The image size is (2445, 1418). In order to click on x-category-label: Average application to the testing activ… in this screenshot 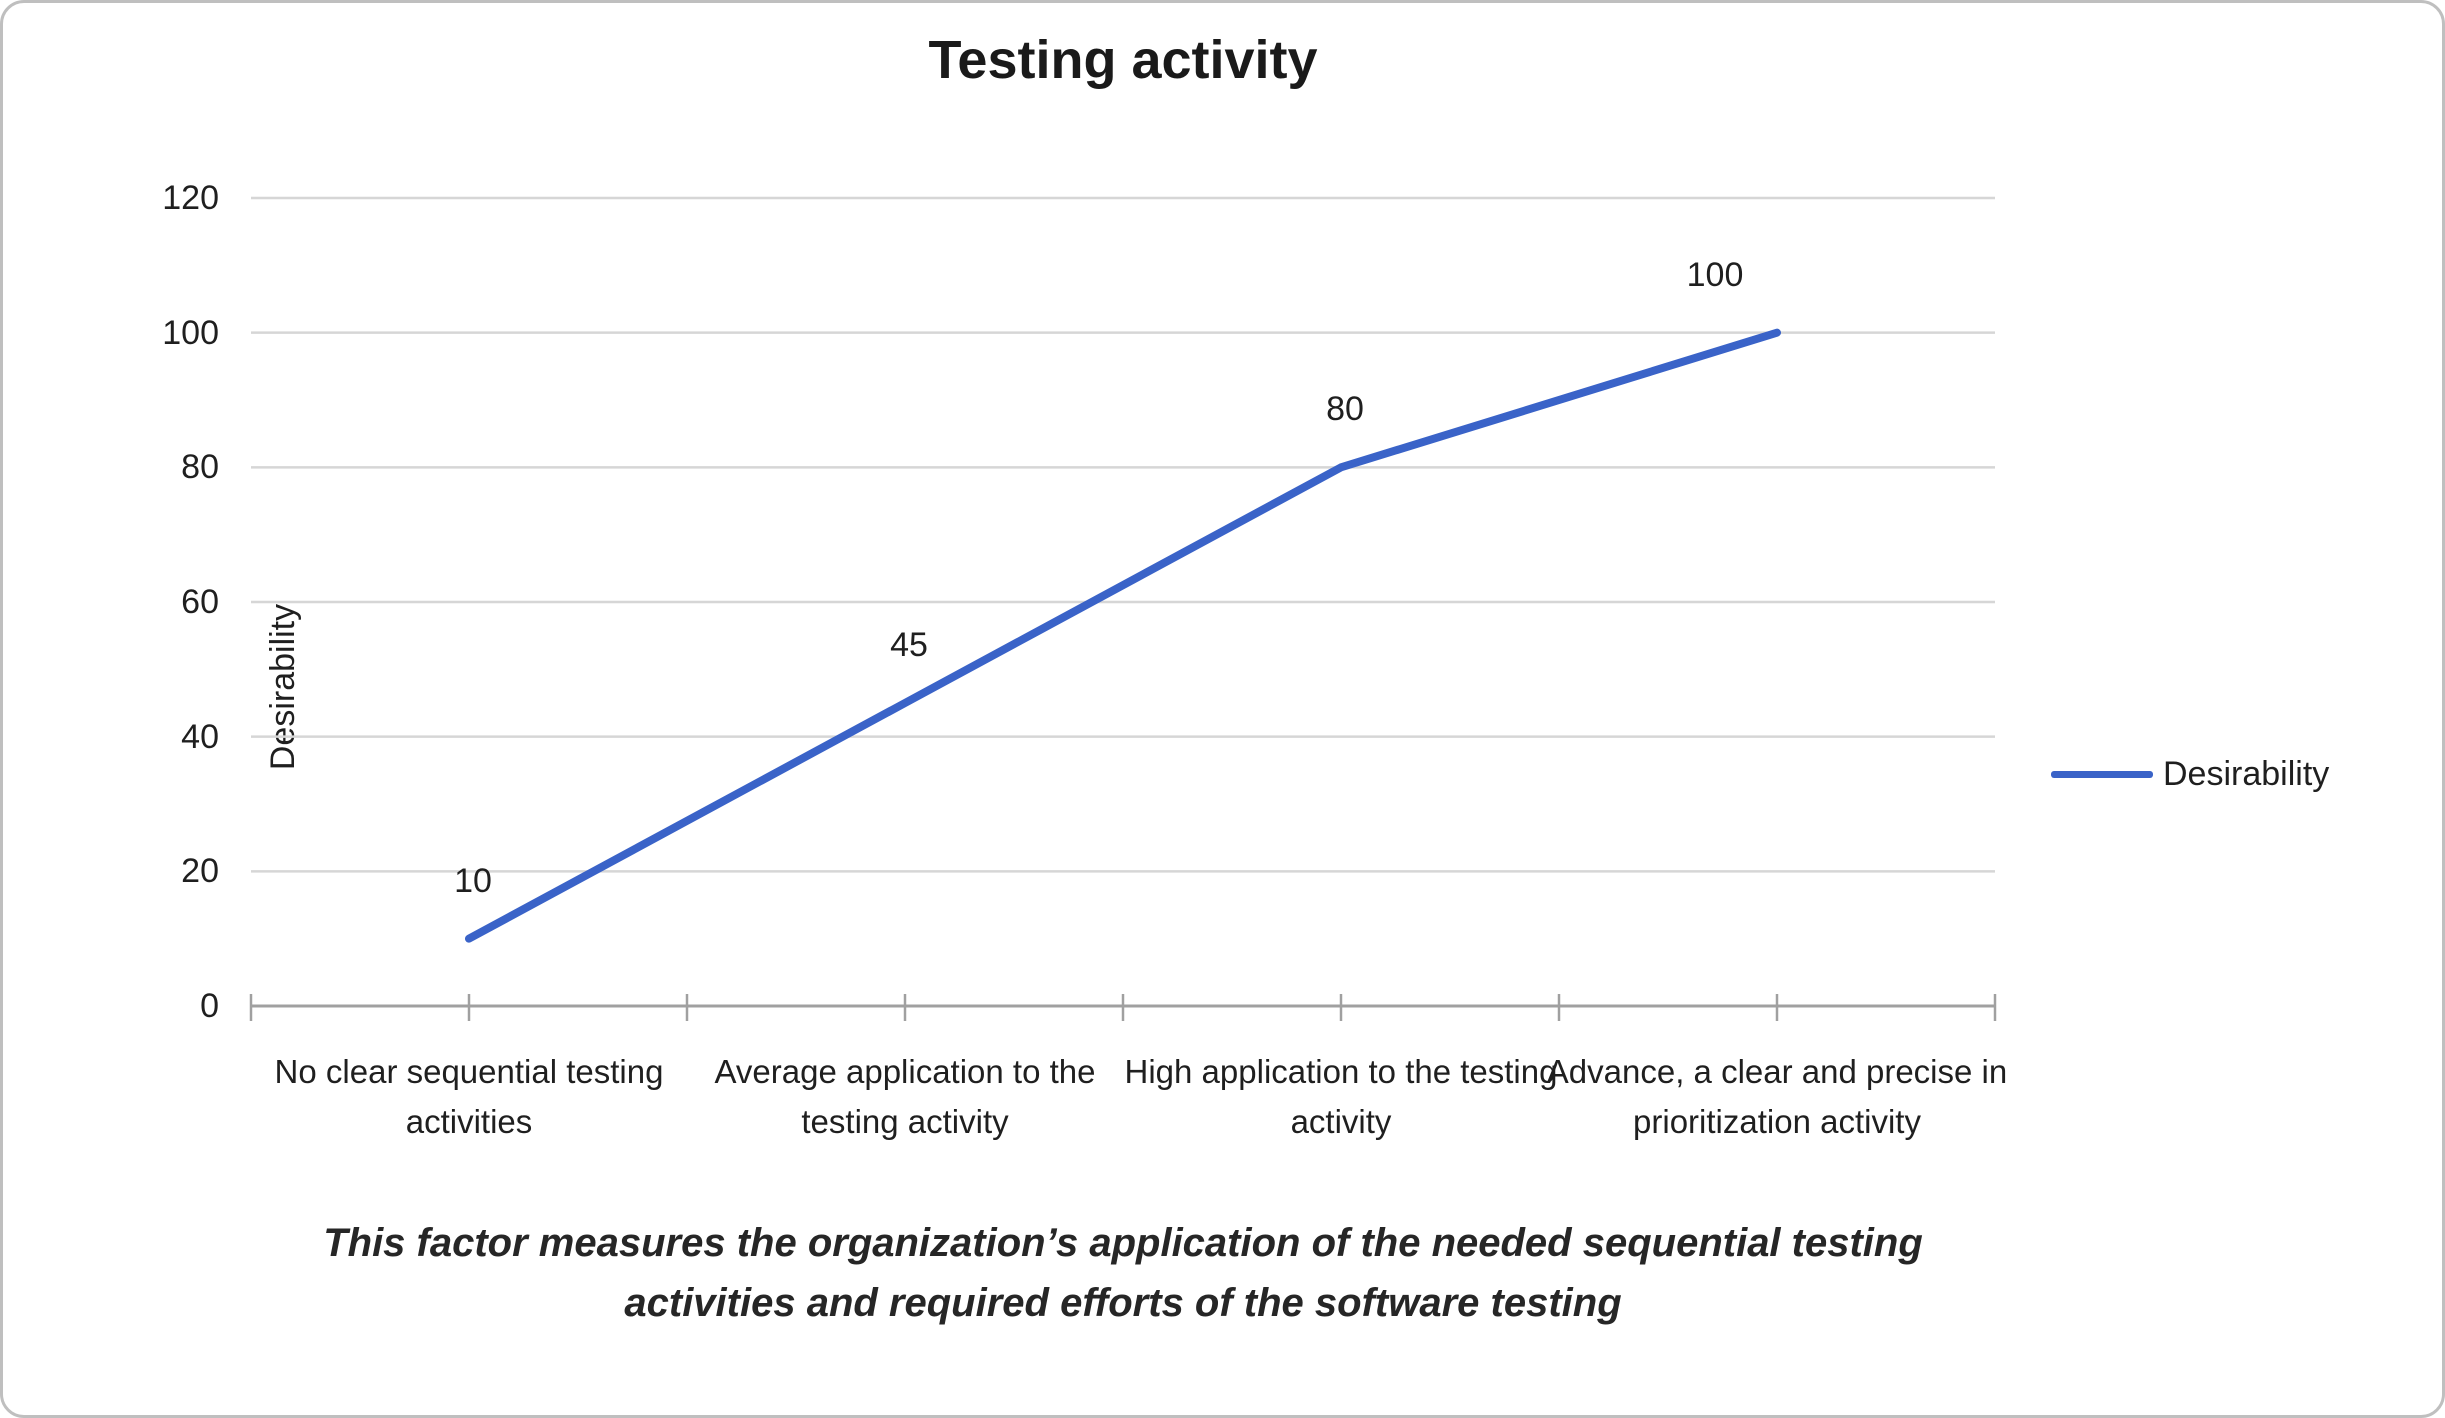, I will do `click(905, 1096)`.